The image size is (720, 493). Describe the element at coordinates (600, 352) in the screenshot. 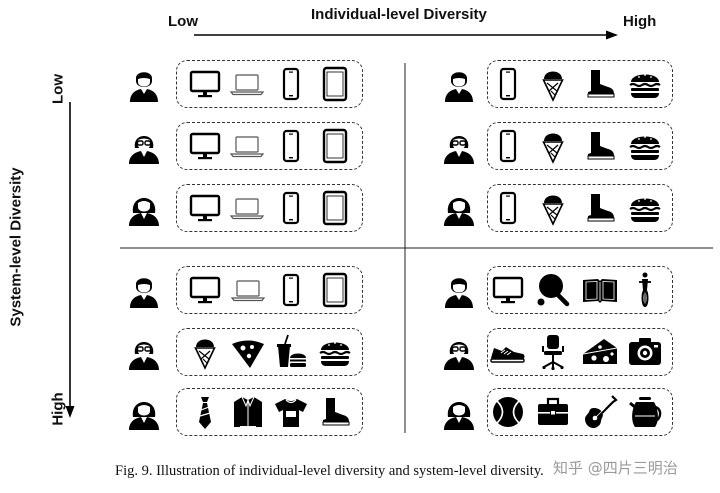

I see `cheese-icon` at that location.